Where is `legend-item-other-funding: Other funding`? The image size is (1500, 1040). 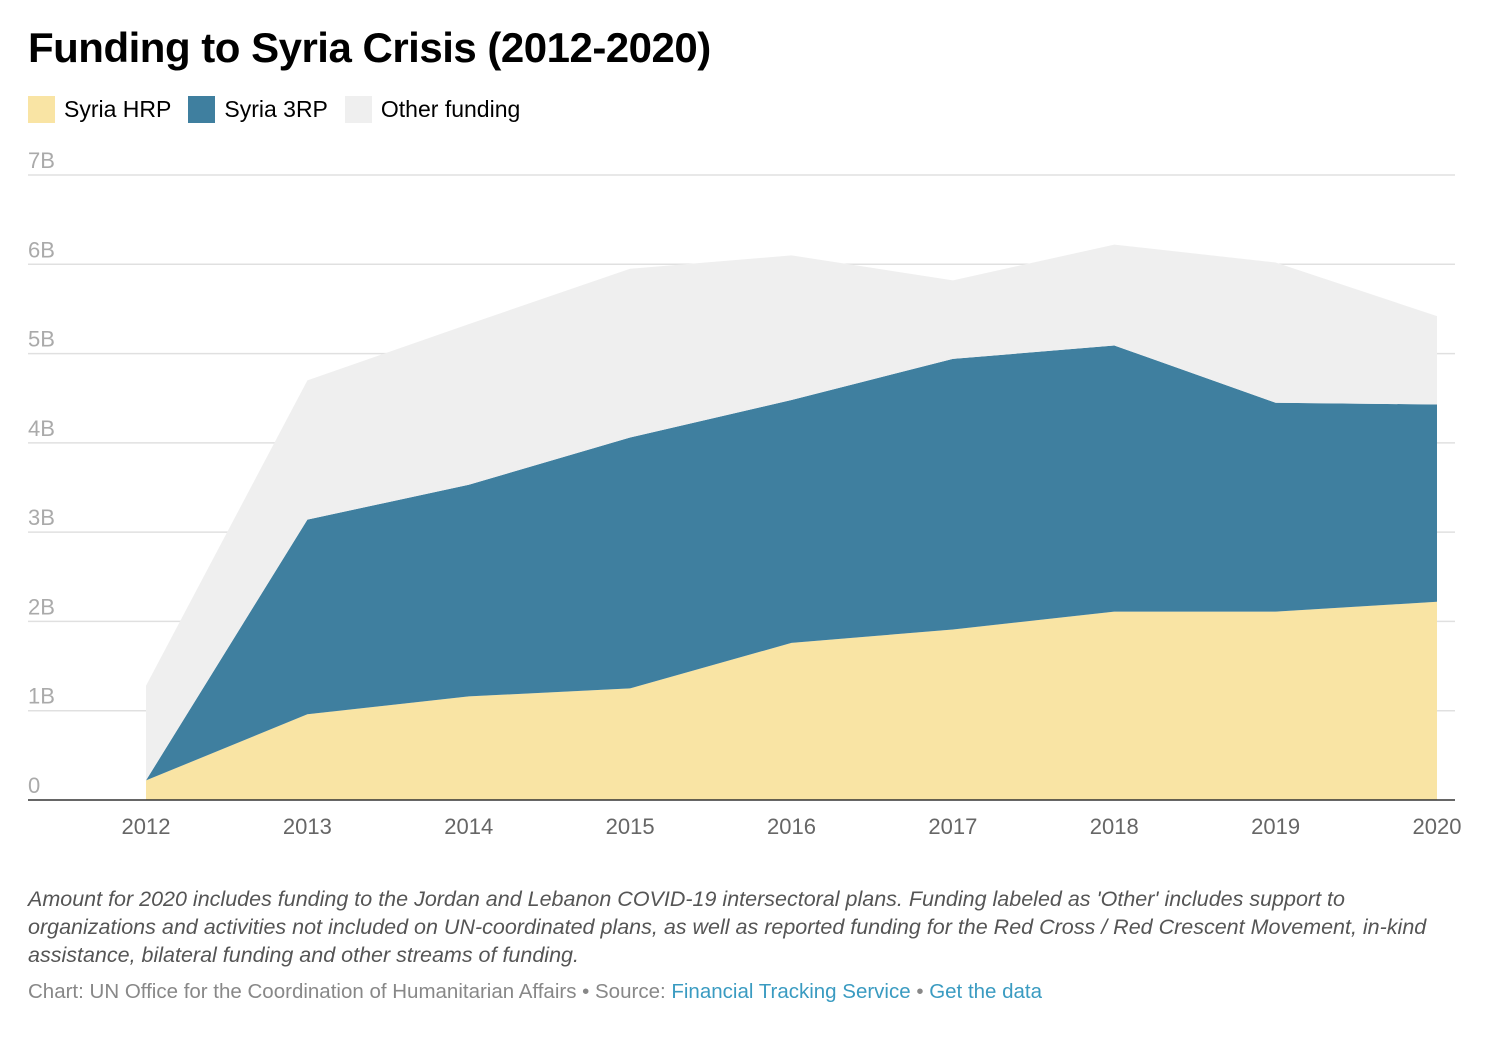 legend-item-other-funding: Other funding is located at coordinates (432, 109).